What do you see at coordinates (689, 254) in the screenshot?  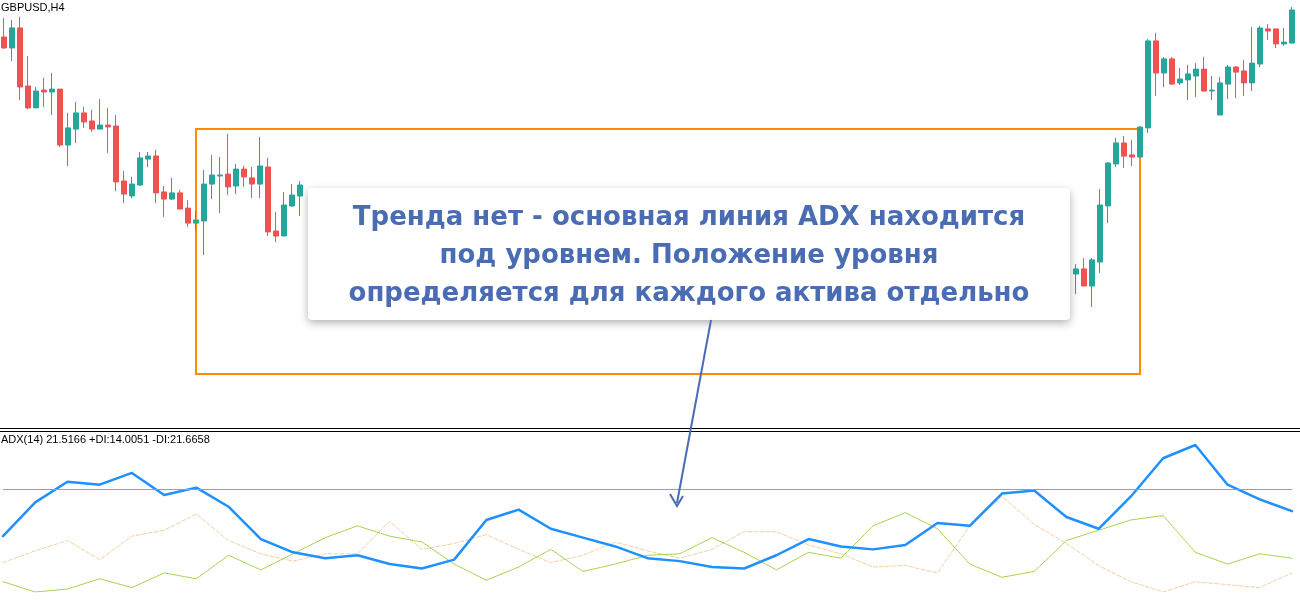 I see `text: Тренда нет - основная линия ADX находится под уровнем. Положение уровня определяется для каждого актива отдельно` at bounding box center [689, 254].